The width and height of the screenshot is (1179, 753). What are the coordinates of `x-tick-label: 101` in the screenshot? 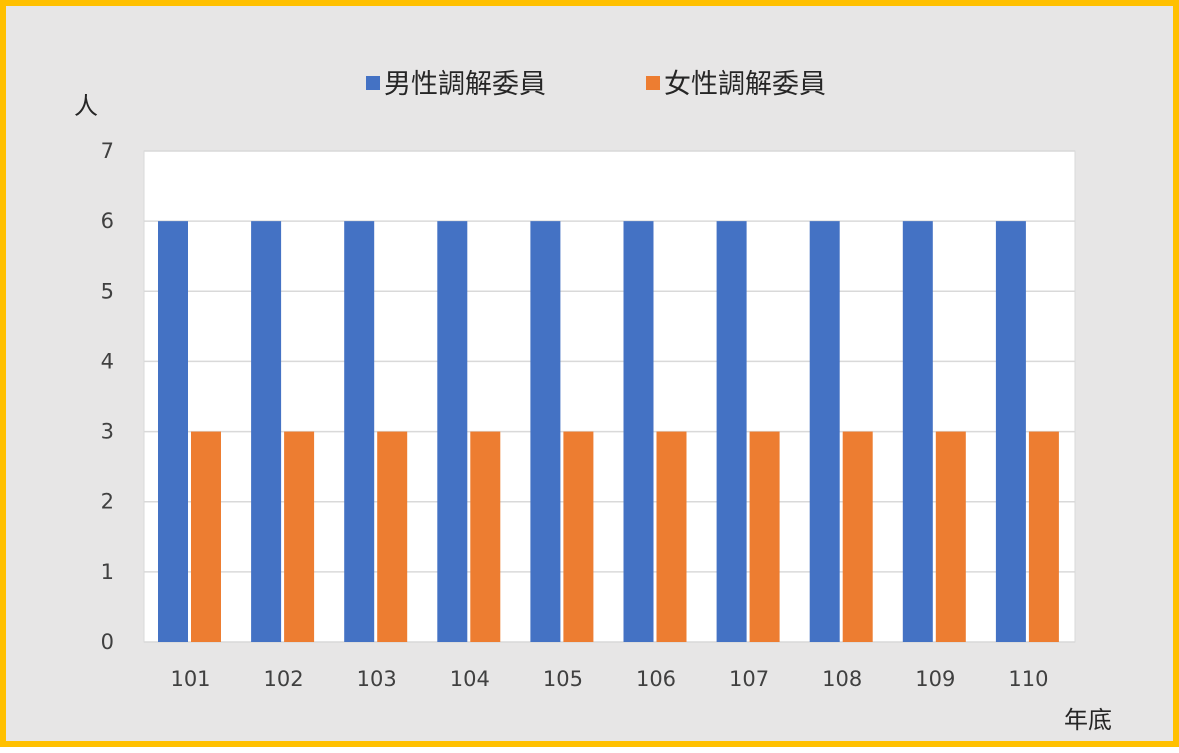 It's located at (190, 679).